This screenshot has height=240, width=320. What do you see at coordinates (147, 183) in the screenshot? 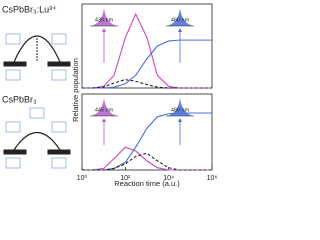
I see `x-axis-label: Reaction time (a.u.)` at bounding box center [147, 183].